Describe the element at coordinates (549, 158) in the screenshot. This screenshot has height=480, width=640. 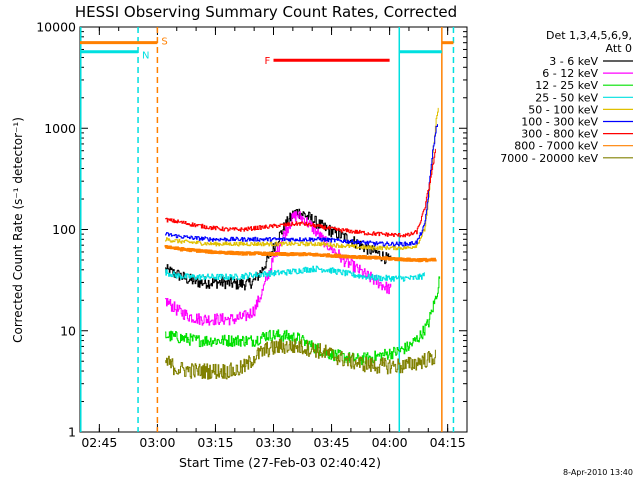
I see `legend-label: 7000 - 20000 keV` at that location.